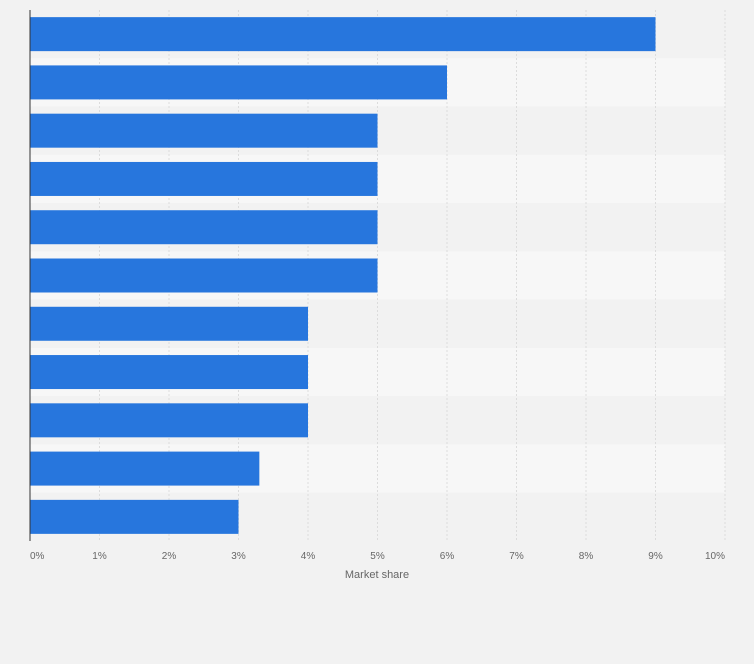 This screenshot has width=754, height=664. I want to click on x-tick-label: 0%, so click(37, 556).